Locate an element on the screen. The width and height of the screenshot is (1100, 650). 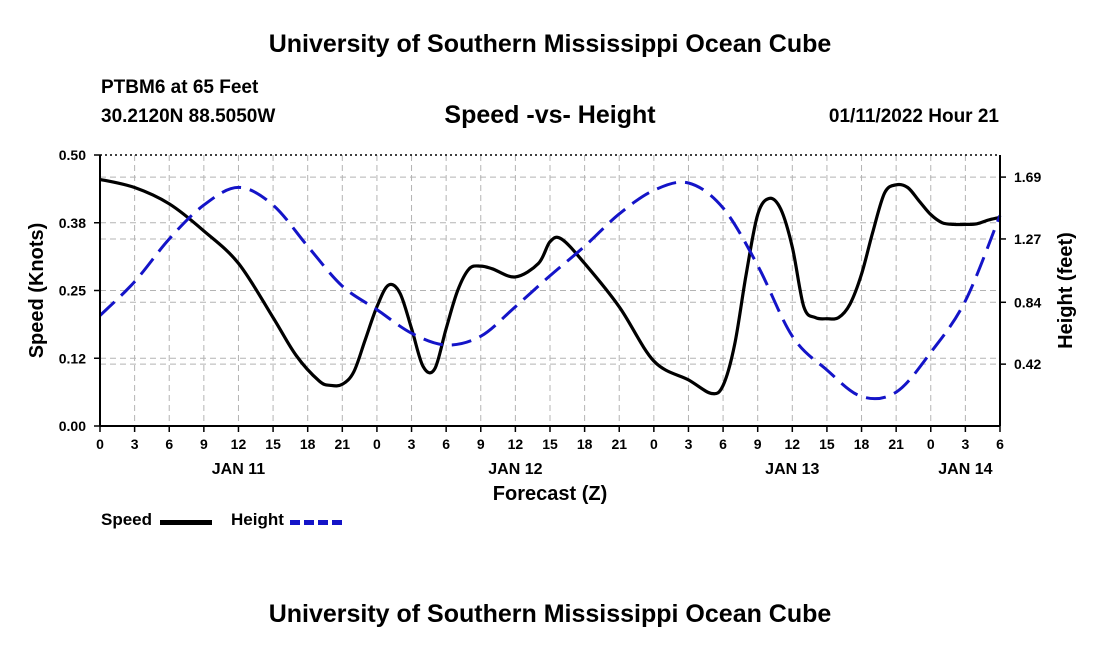
station-label: PTBM6 at 65 Feet is located at coordinates (180, 87).